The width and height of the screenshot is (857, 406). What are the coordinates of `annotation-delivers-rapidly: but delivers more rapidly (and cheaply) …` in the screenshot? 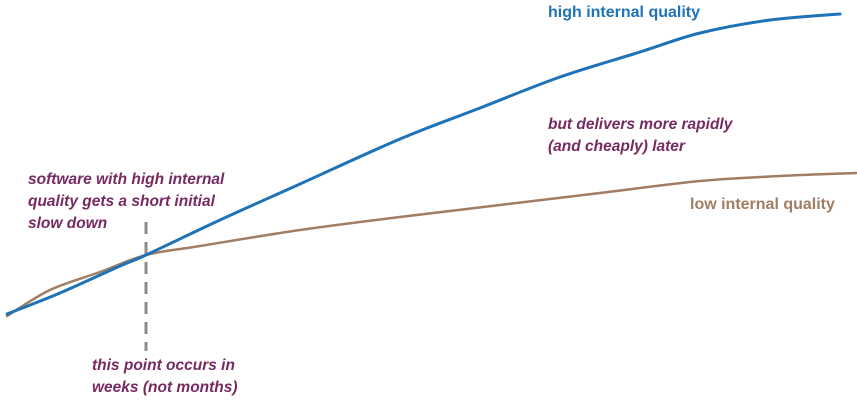 It's located at (640, 136).